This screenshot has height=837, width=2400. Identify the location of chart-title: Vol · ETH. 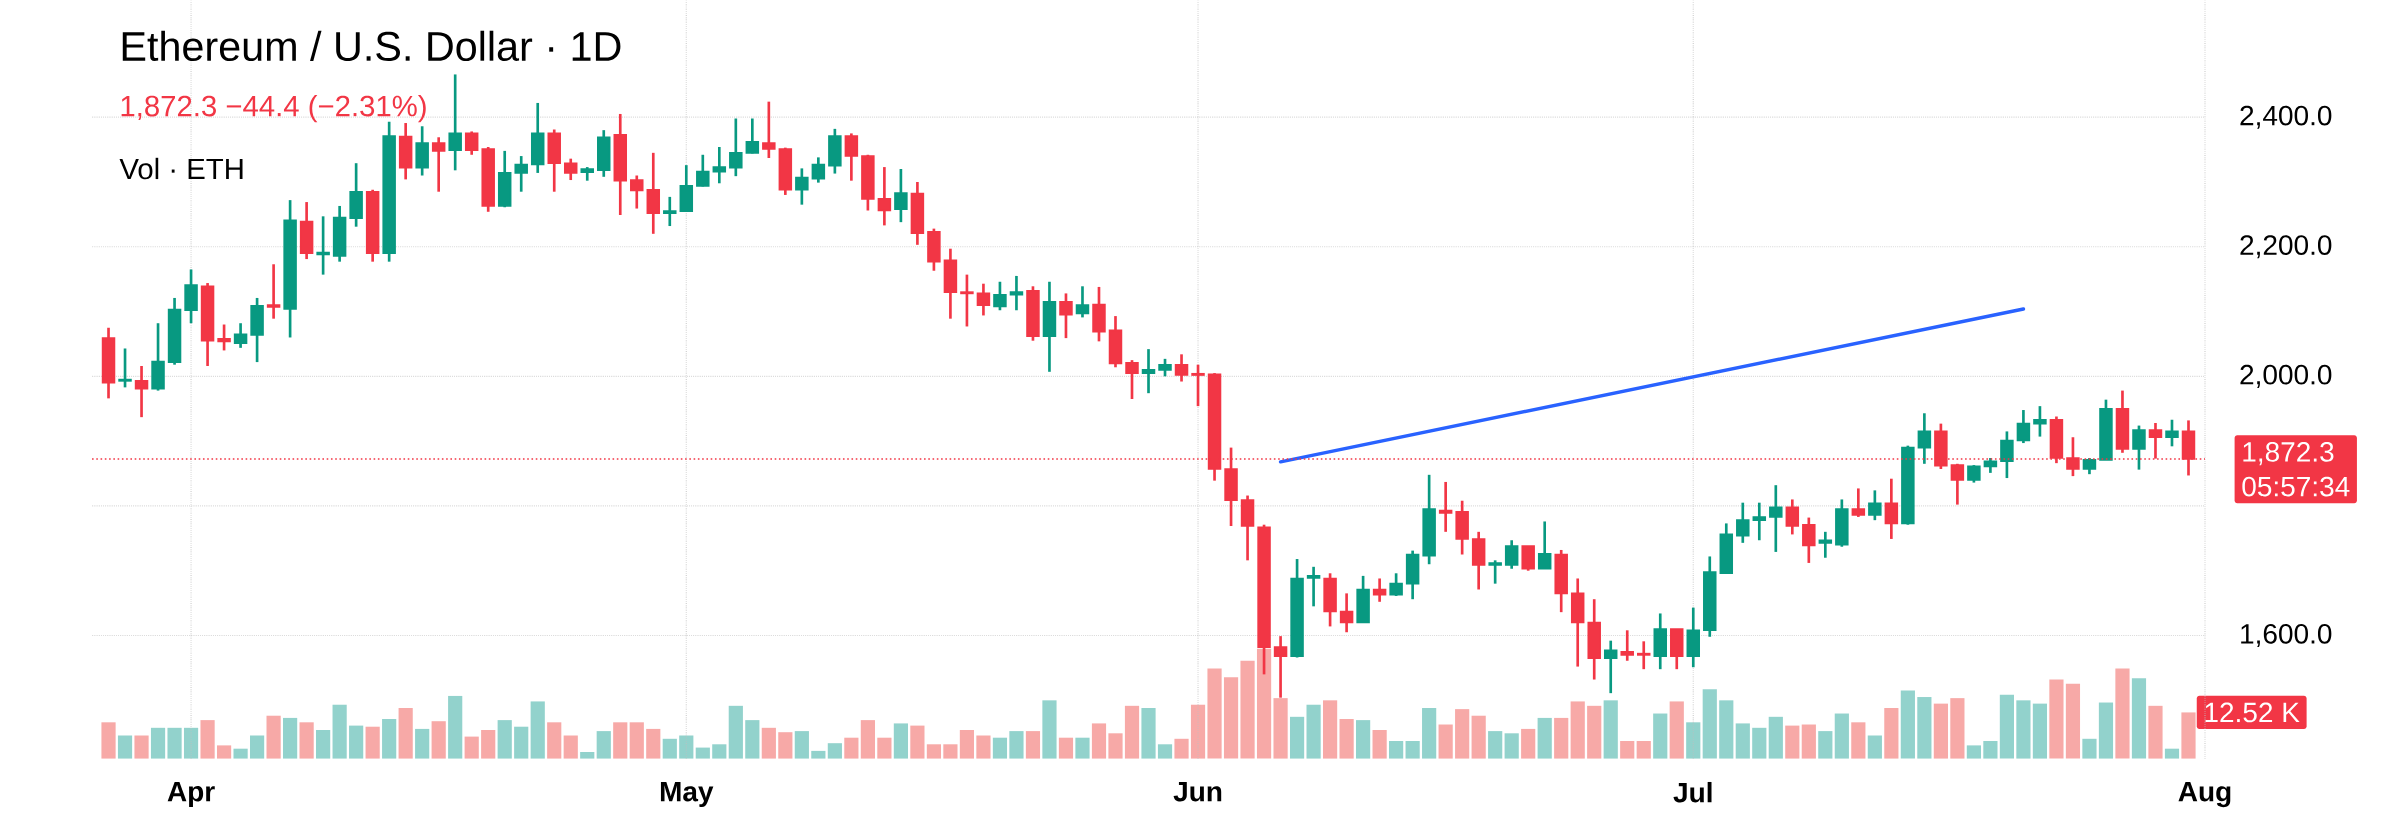
(181, 169).